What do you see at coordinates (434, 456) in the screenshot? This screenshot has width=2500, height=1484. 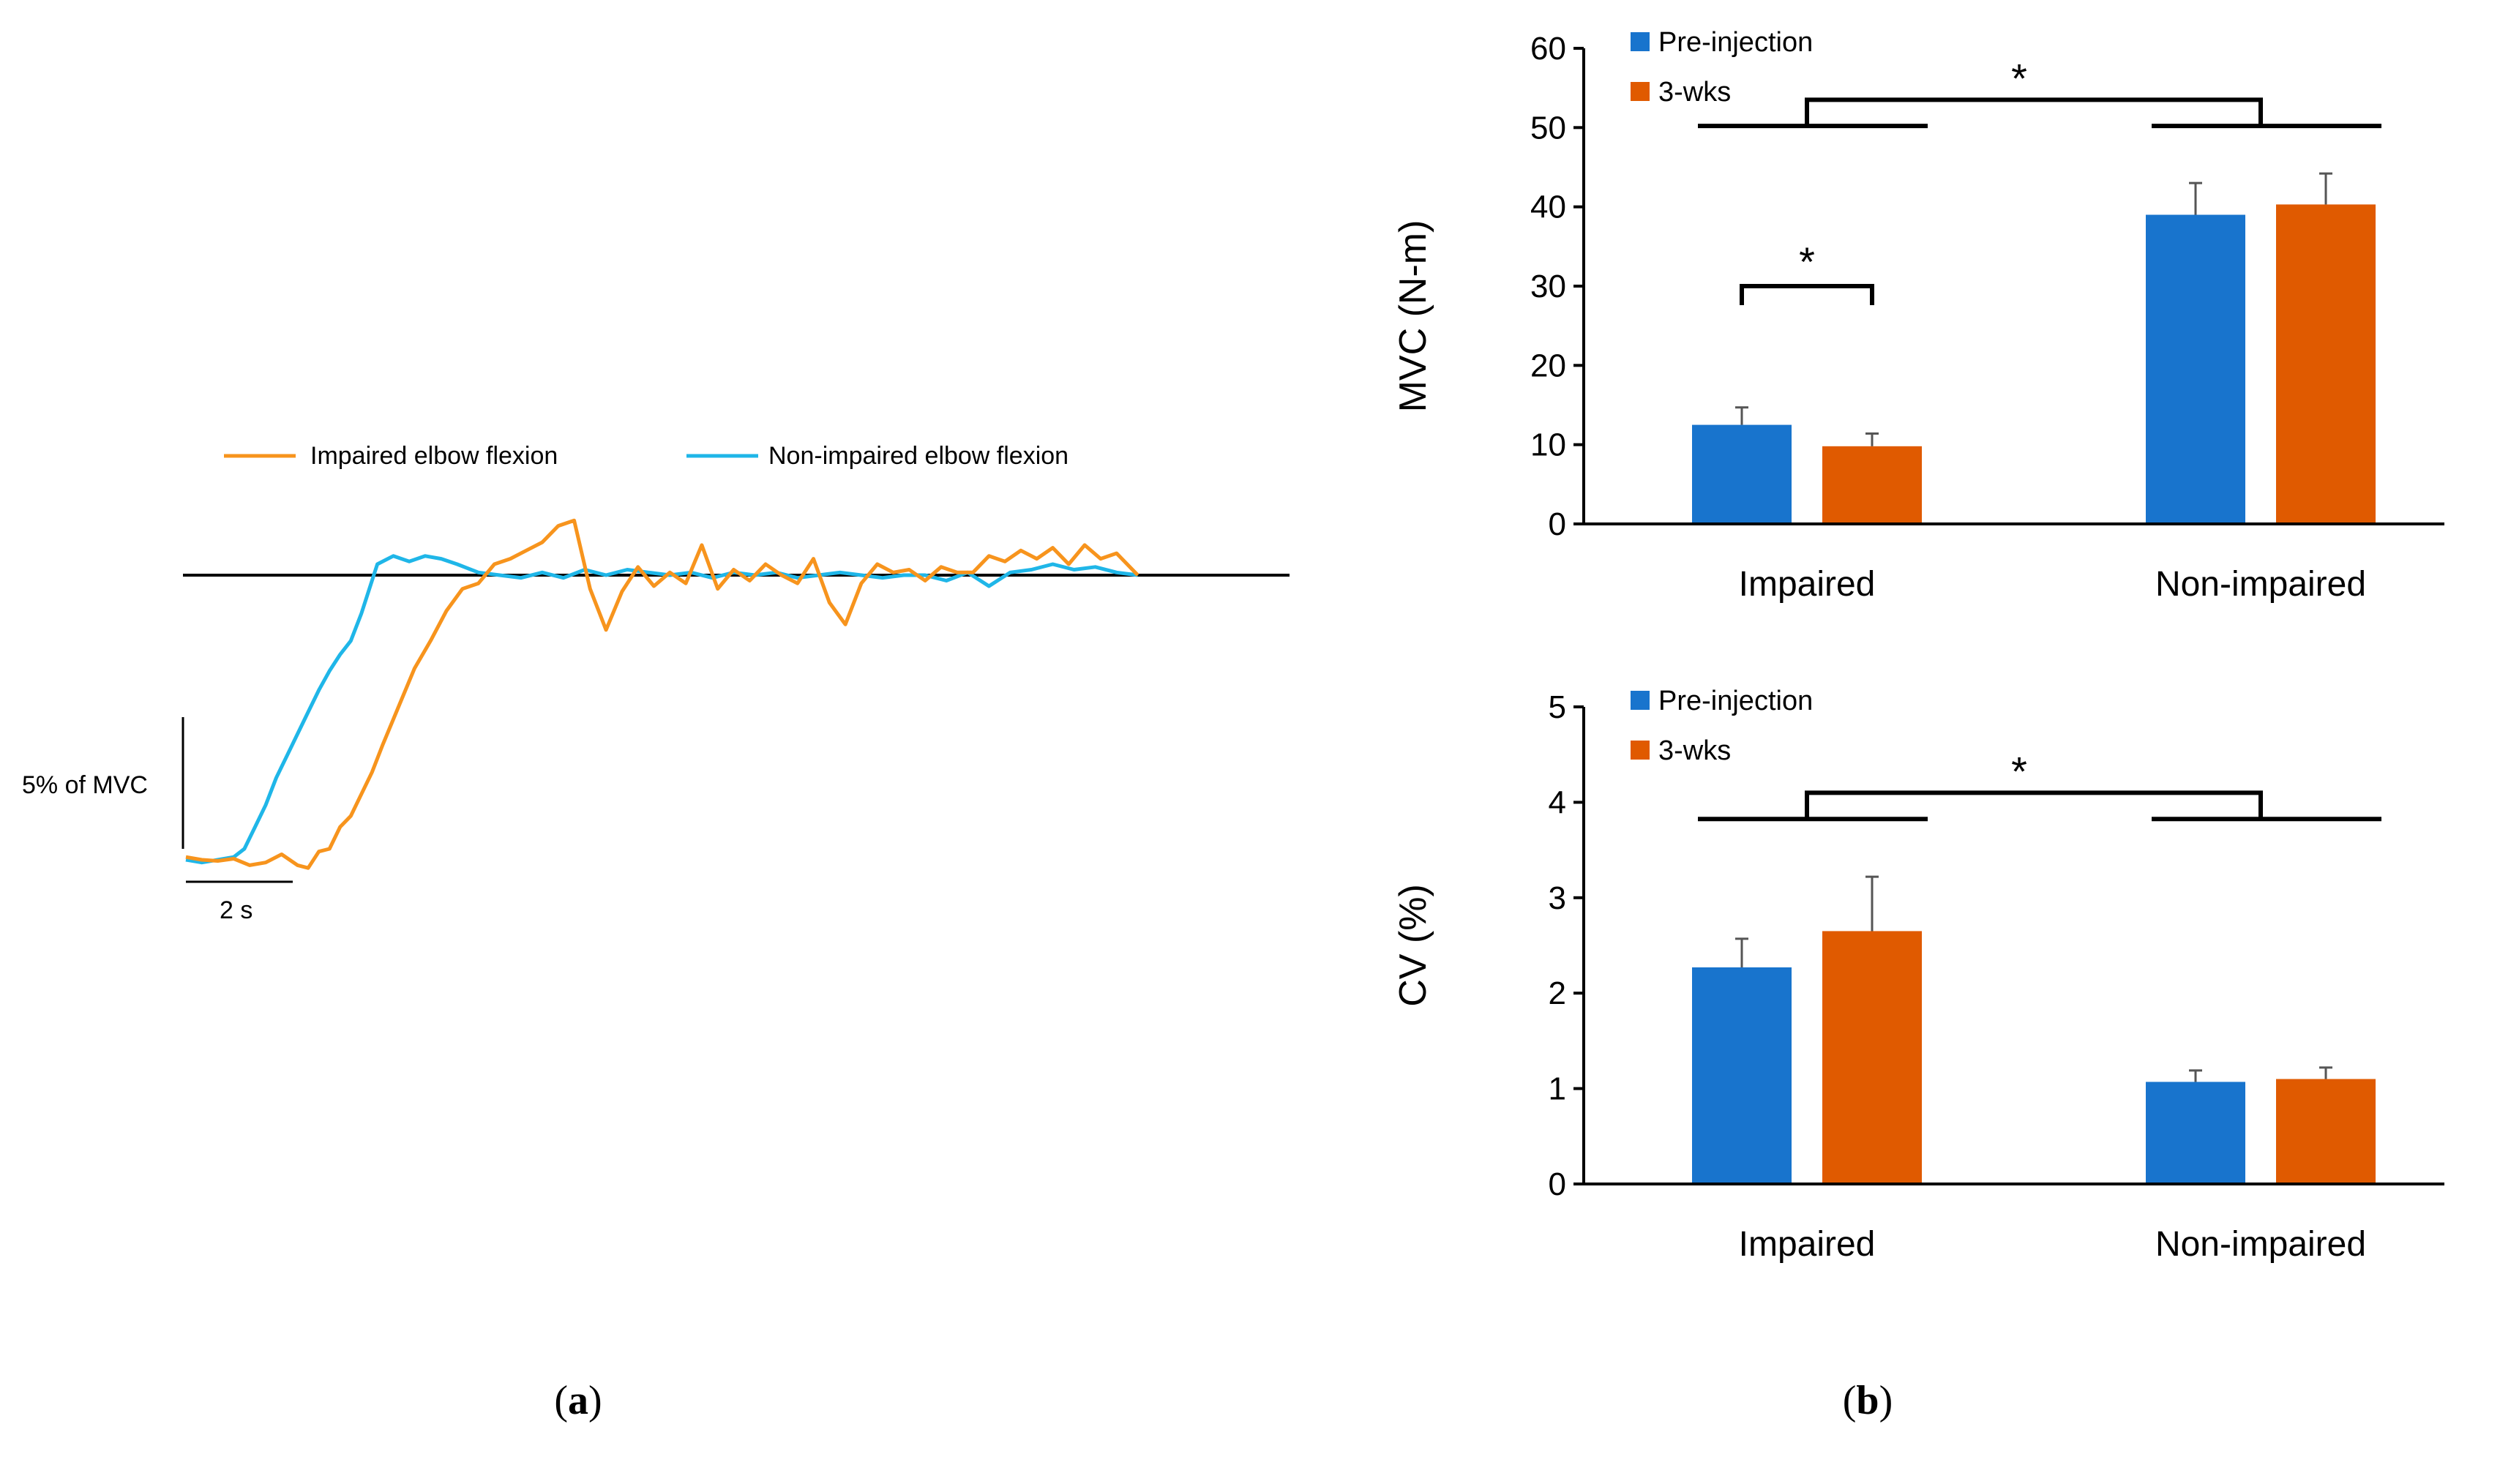 I see `legend-impaired-label: Impaired elbow flexion` at bounding box center [434, 456].